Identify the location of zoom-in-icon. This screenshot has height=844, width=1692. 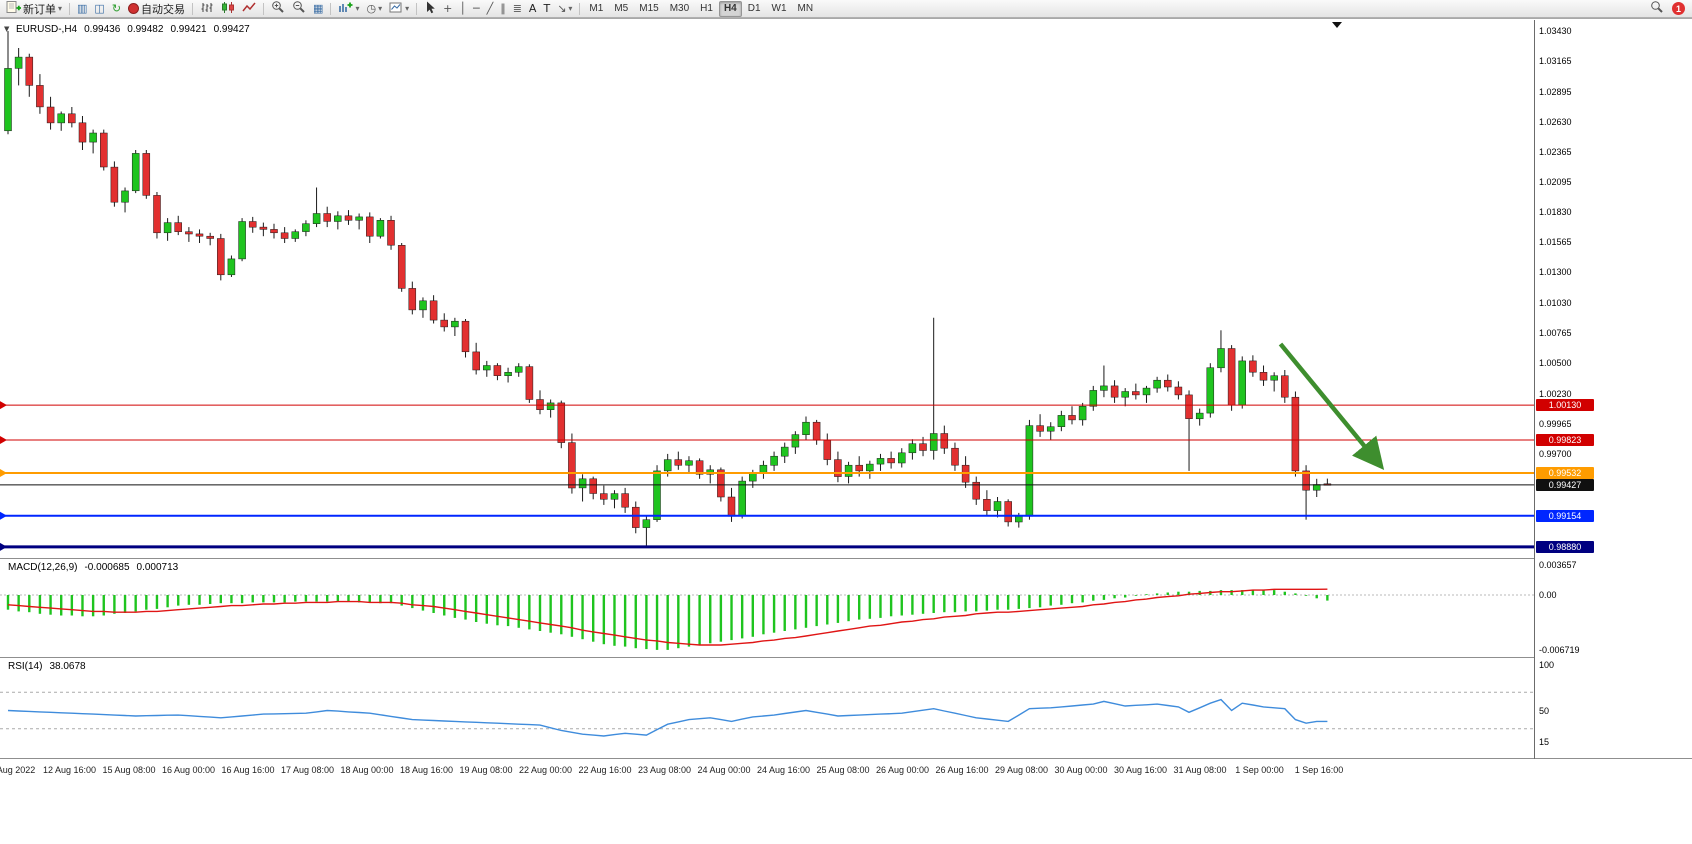
(278, 8).